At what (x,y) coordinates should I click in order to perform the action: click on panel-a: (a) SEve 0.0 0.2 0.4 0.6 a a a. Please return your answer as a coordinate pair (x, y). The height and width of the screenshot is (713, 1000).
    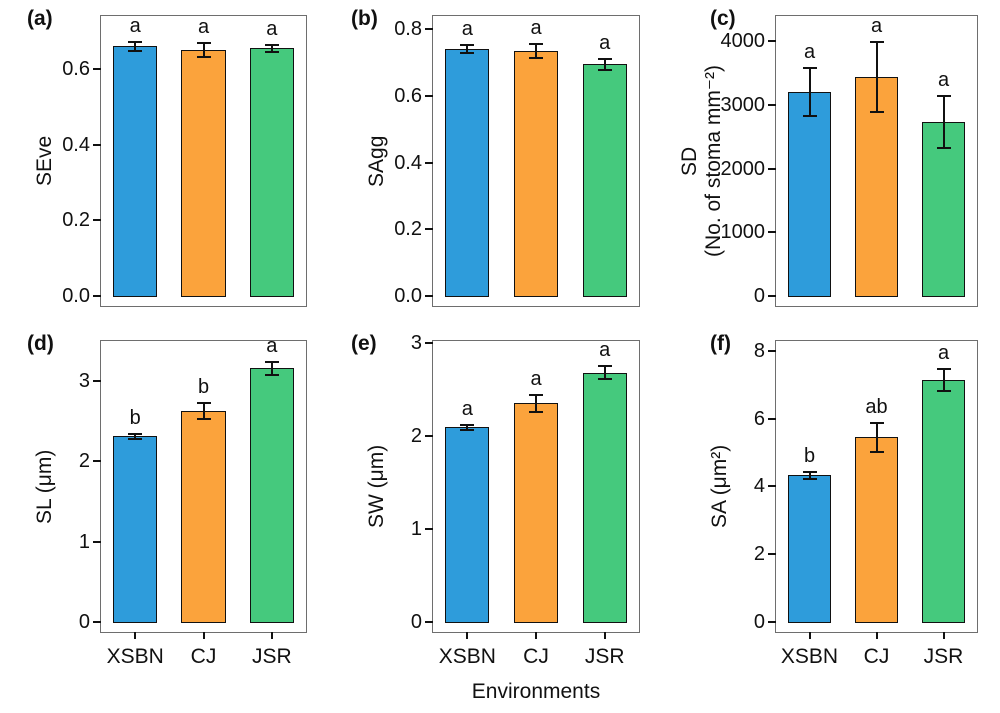
    Looking at the image, I should click on (167, 157).